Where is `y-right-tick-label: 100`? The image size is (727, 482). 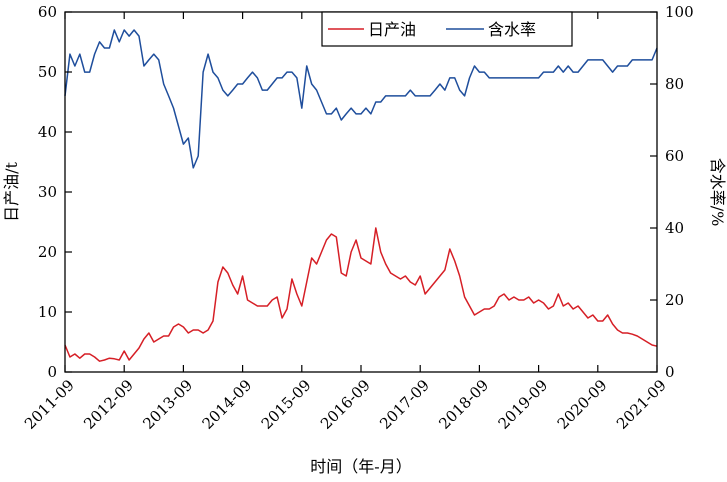
y-right-tick-label: 100 is located at coordinates (679, 12).